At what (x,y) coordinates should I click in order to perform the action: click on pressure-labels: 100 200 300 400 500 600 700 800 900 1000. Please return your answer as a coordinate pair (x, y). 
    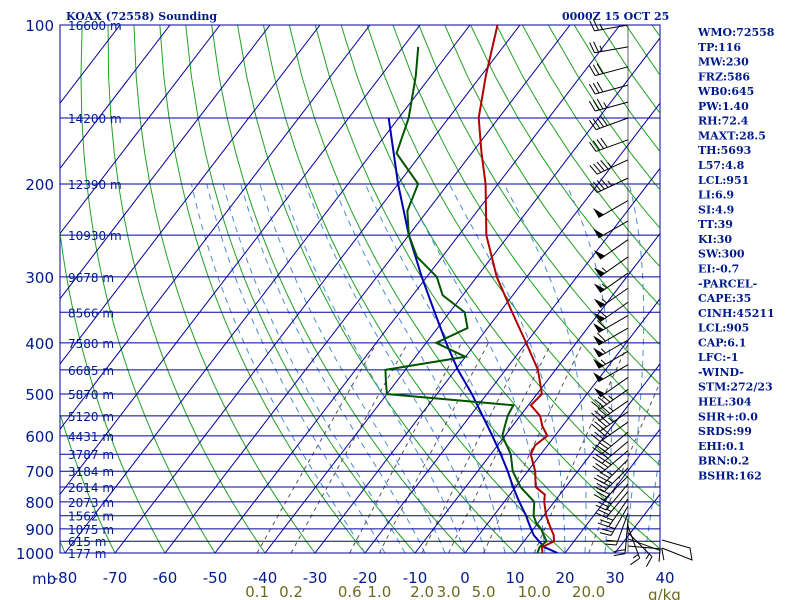
    Looking at the image, I should click on (35, 290).